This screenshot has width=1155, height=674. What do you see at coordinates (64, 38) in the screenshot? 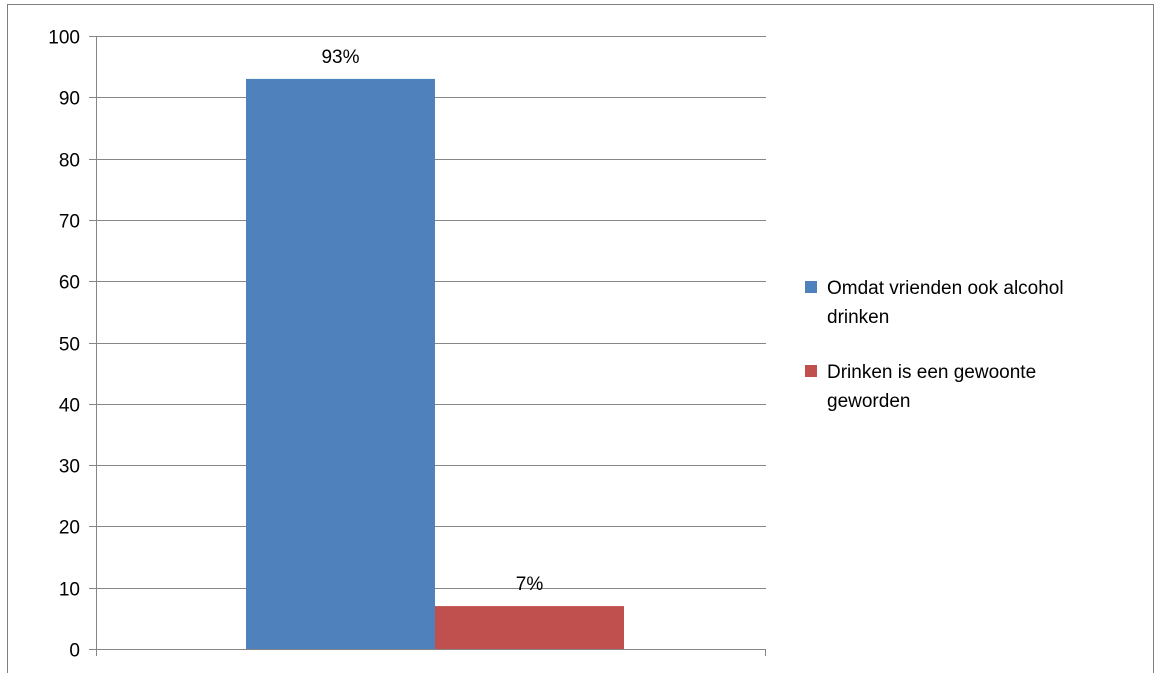
I see `y-tick-label: 100` at bounding box center [64, 38].